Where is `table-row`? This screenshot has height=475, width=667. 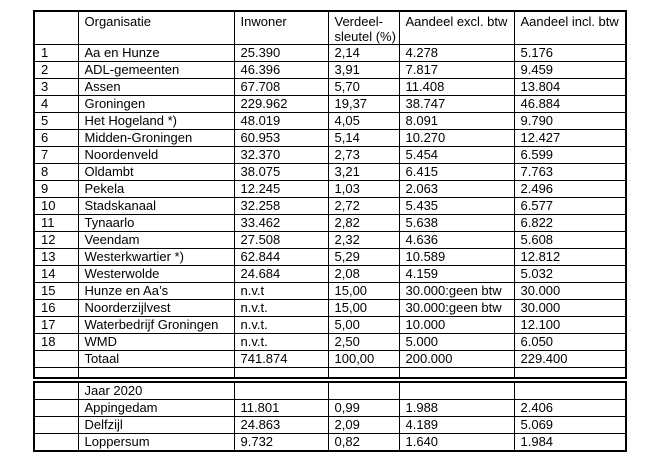
table-row is located at coordinates (330, 373).